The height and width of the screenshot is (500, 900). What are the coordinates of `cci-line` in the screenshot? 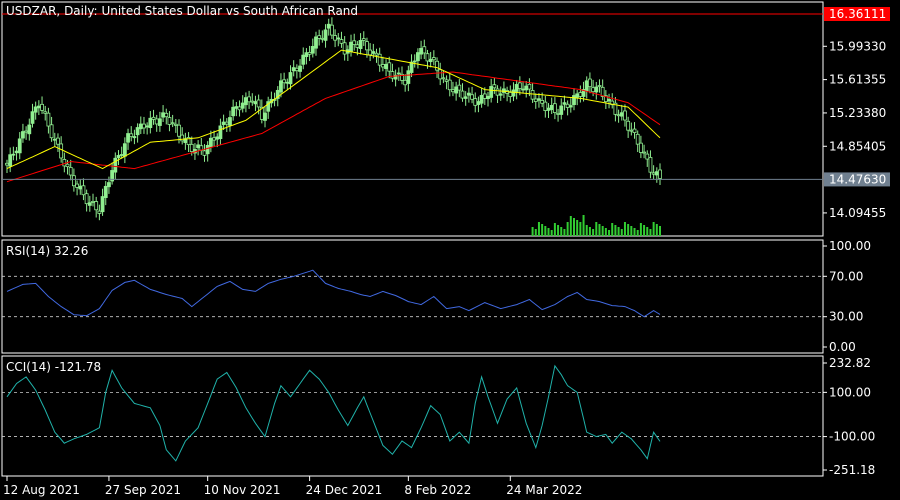 It's located at (333, 413).